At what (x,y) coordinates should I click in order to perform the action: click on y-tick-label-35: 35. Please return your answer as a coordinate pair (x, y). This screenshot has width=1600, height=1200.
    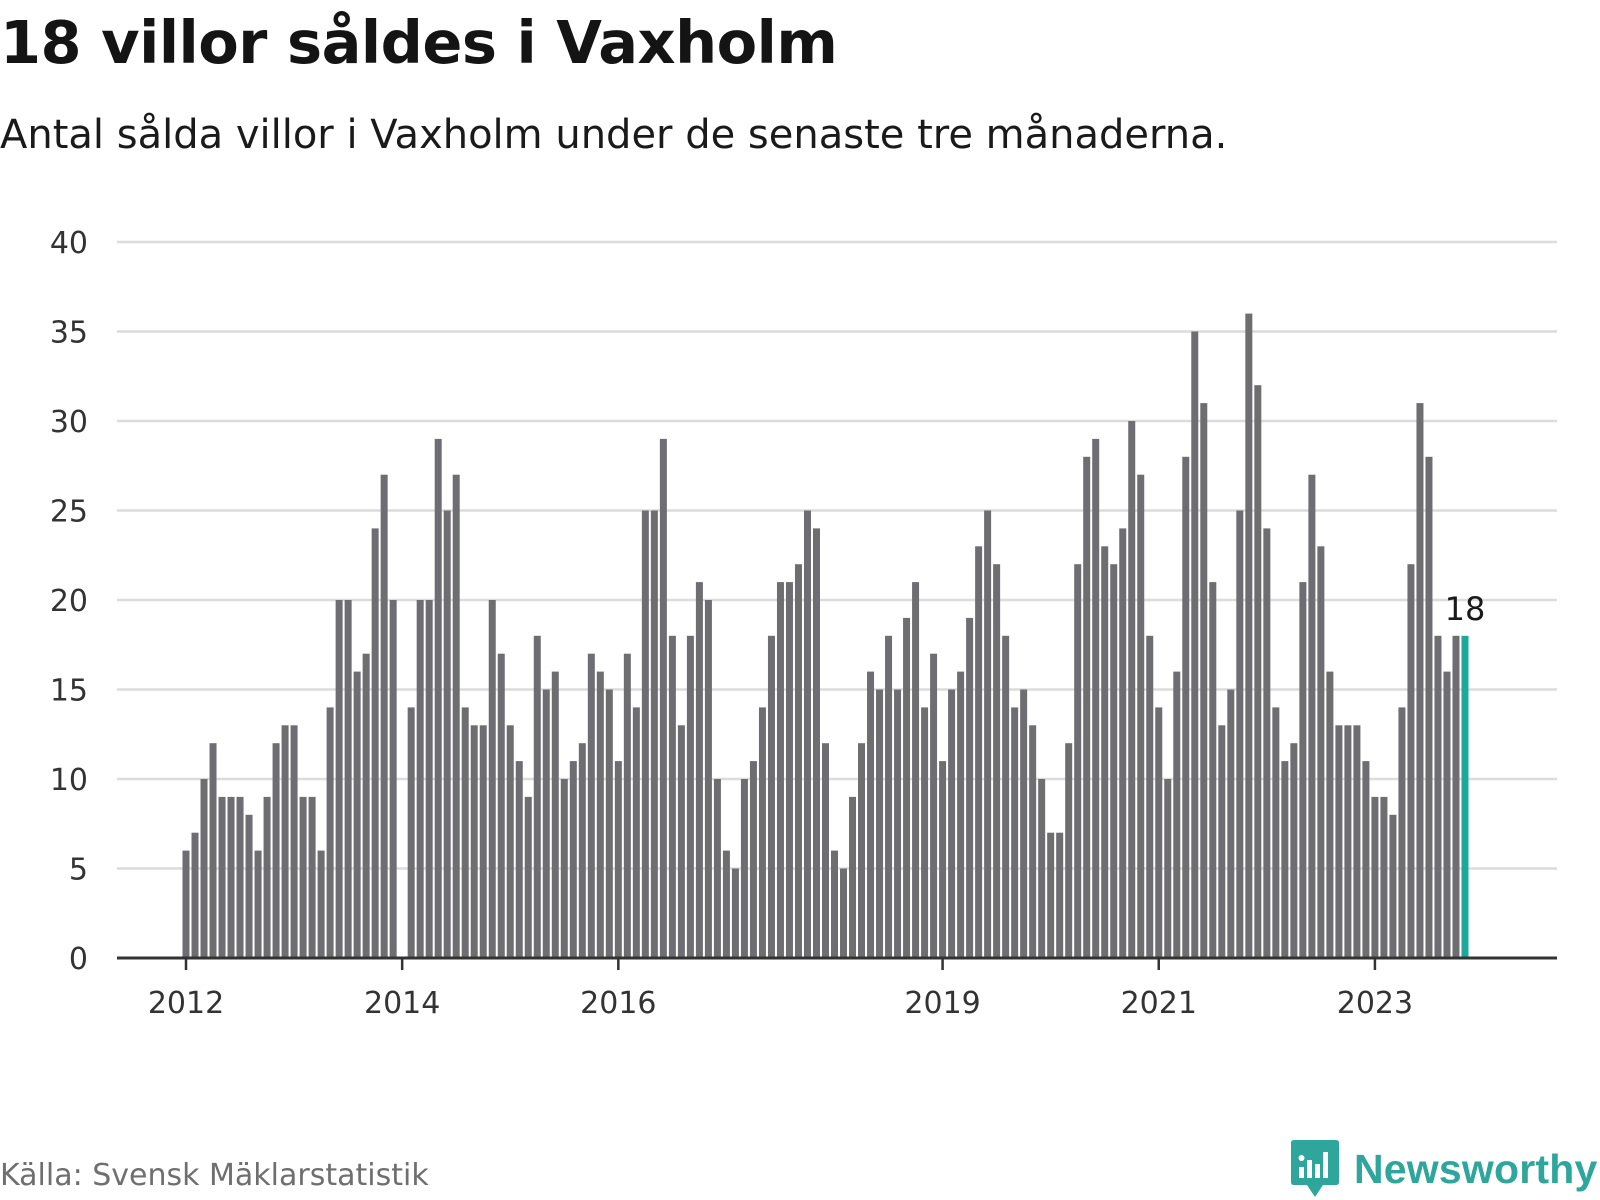
    Looking at the image, I should click on (69, 333).